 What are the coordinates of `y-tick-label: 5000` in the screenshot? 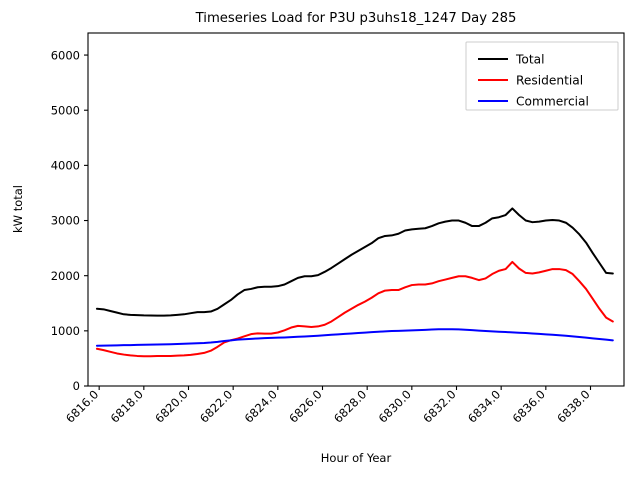 It's located at (65, 110).